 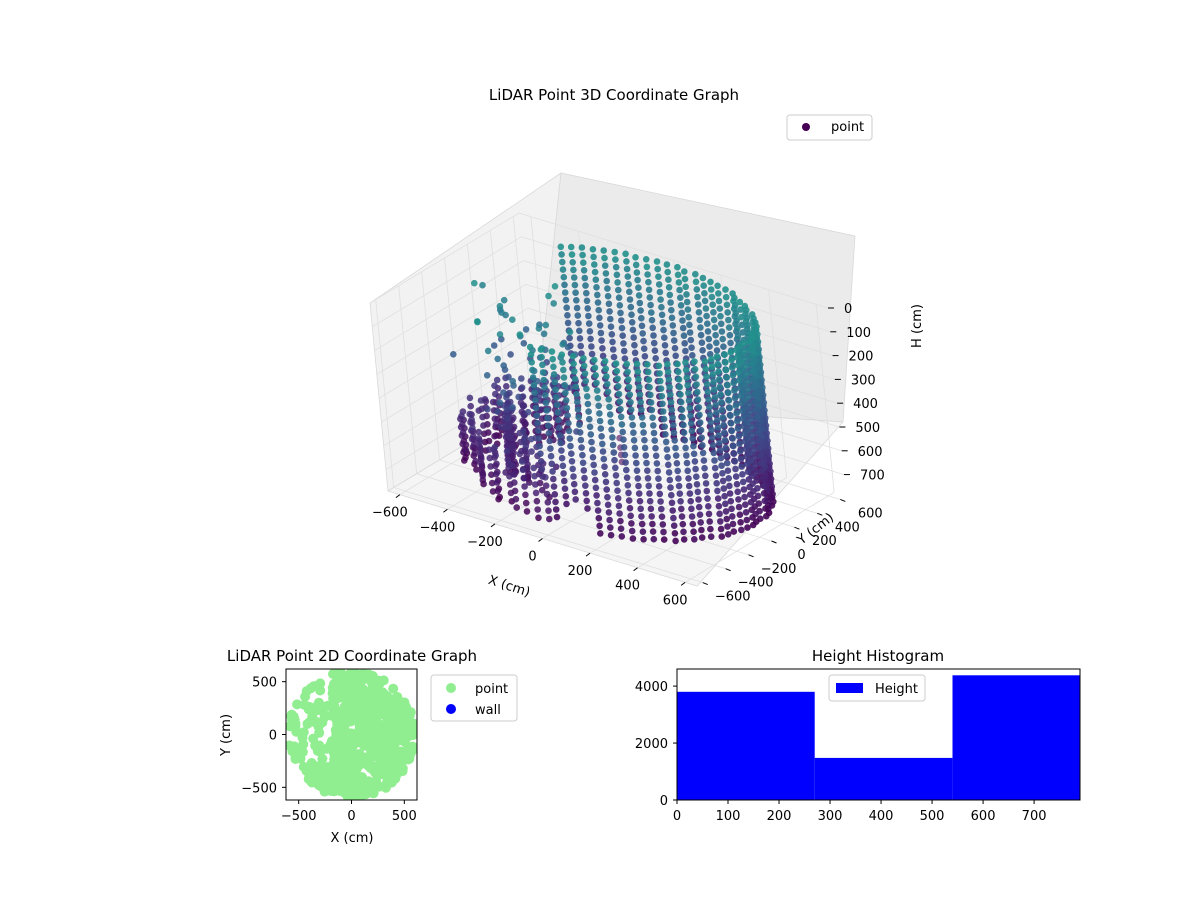 What do you see at coordinates (522, 310) in the screenshot?
I see `grid-line-left-y` at bounding box center [522, 310].